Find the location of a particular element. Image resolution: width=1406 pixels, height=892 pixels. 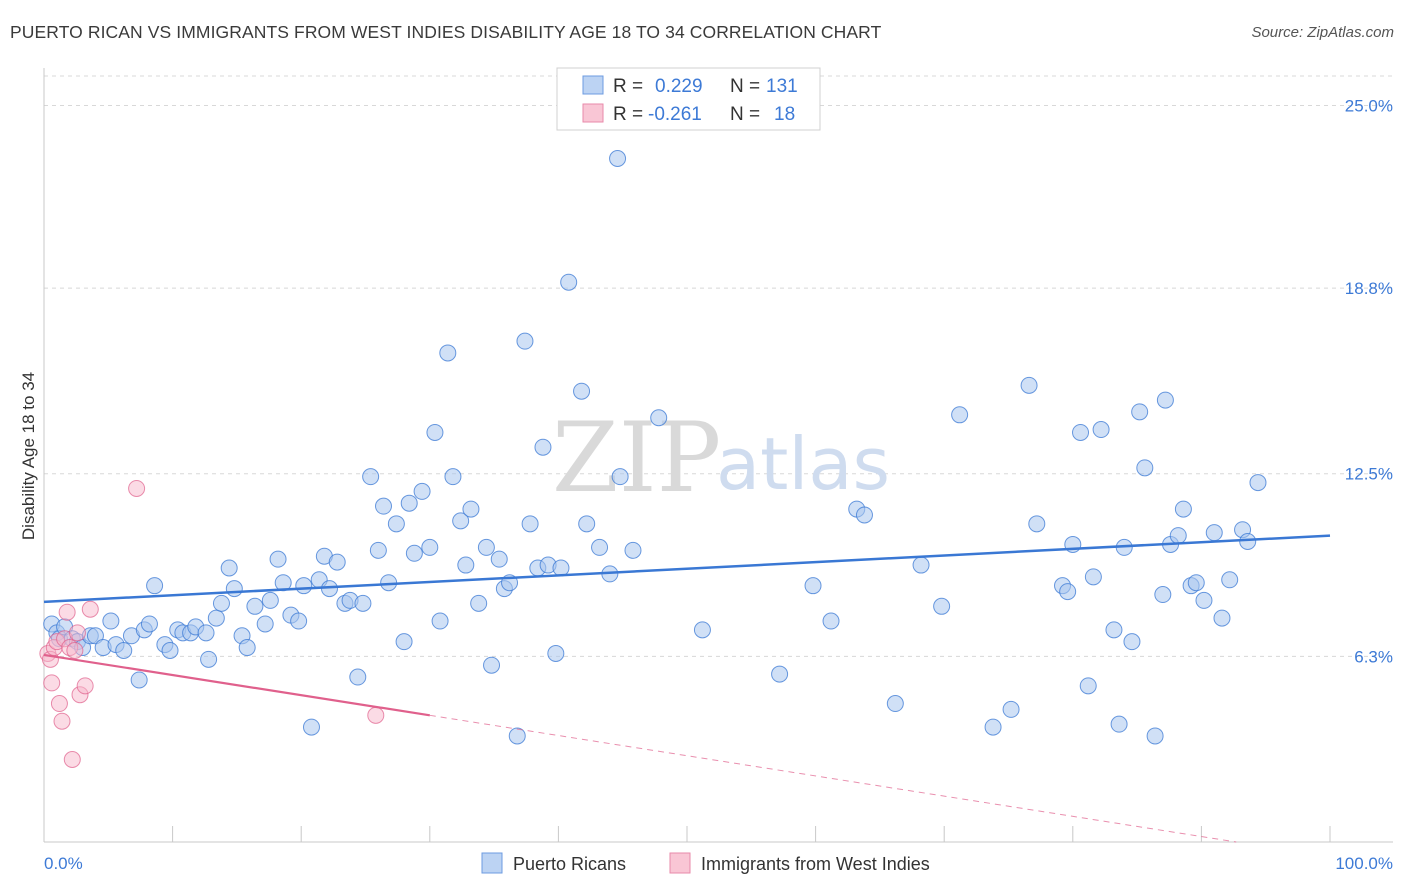

legend-label-immigrants: Immigrants from West Indies is located at coordinates (815, 864).